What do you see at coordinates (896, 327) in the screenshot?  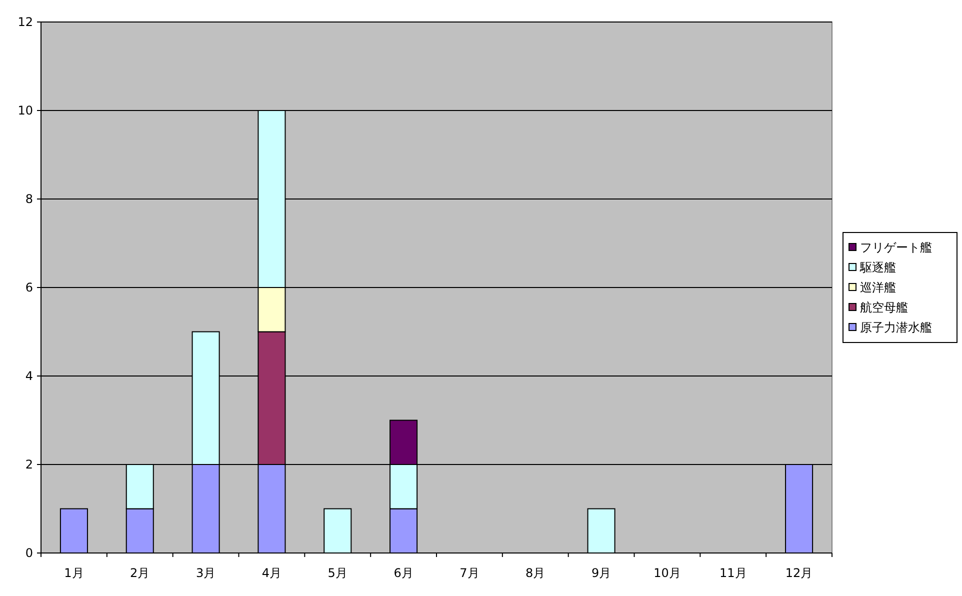 I see `legend-label: 原子力潜水艦` at bounding box center [896, 327].